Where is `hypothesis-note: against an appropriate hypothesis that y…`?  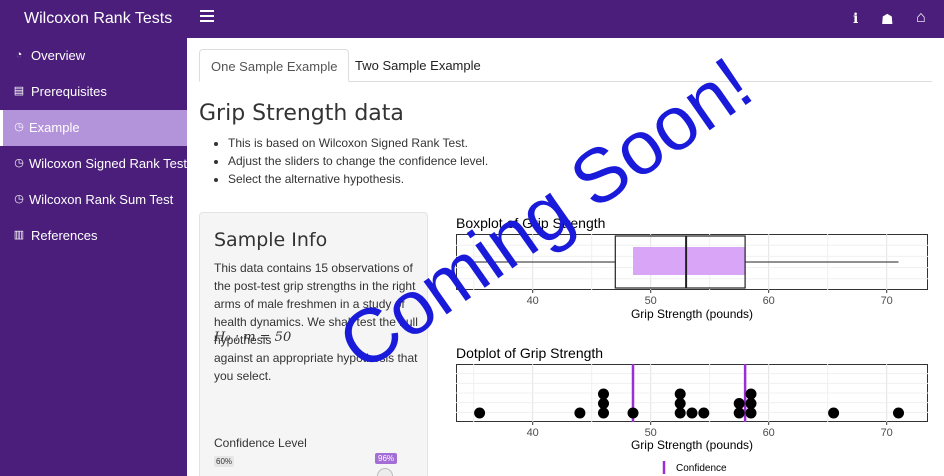 hypothesis-note: against an appropriate hypothesis that y… is located at coordinates (316, 367).